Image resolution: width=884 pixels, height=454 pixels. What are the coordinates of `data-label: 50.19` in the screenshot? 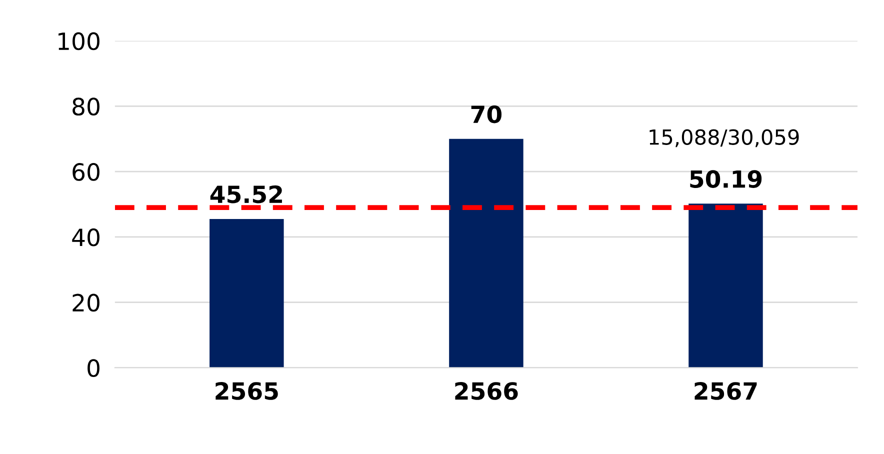 It's located at (726, 179).